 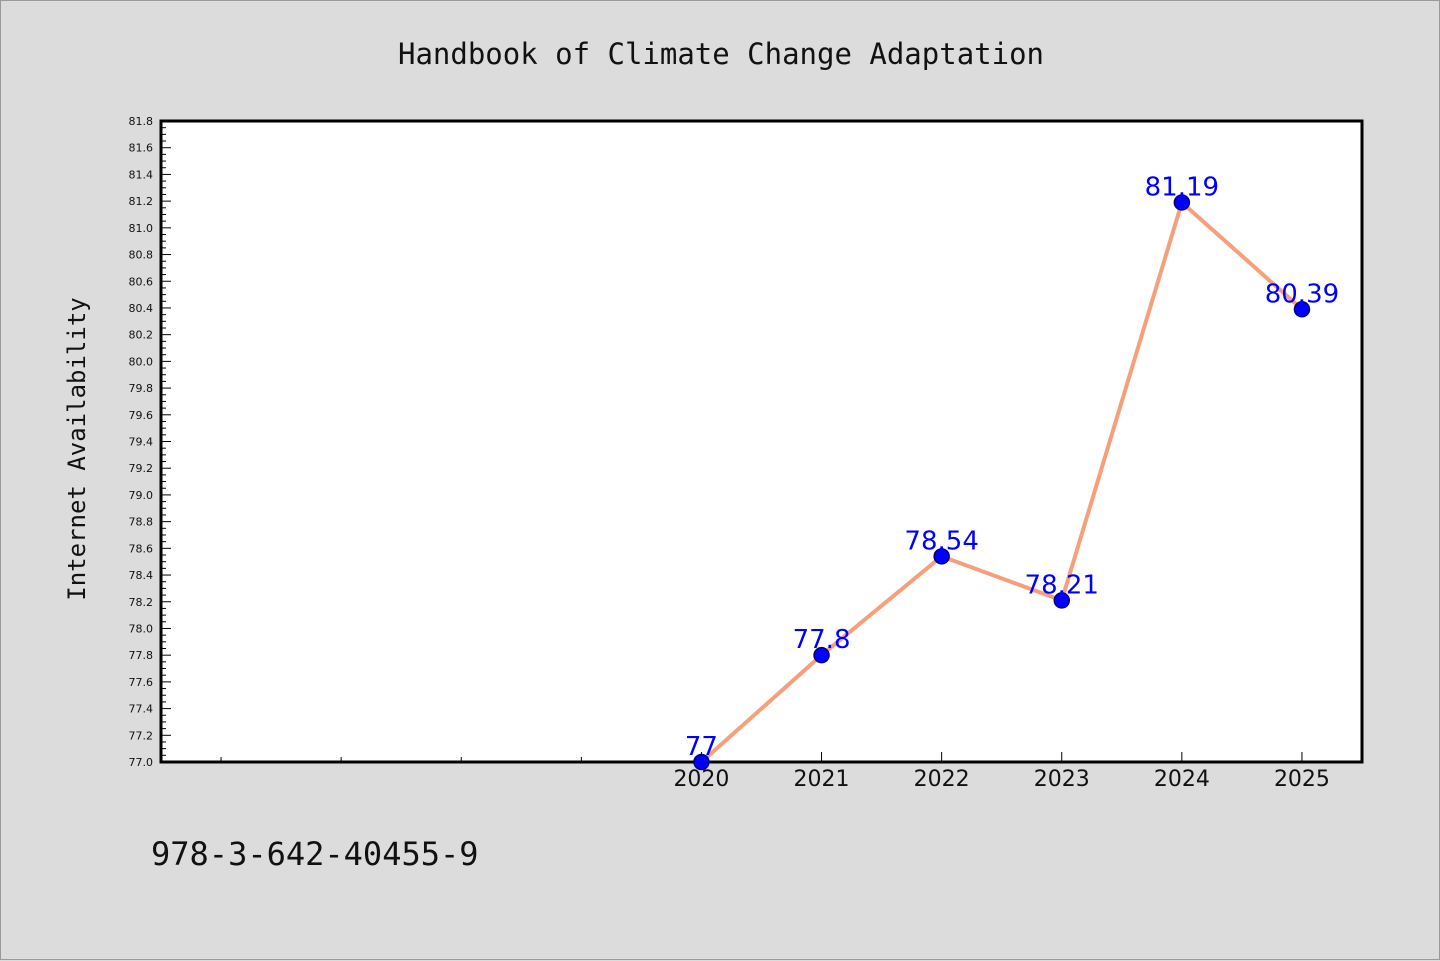 What do you see at coordinates (141, 735) in the screenshot?
I see `y-tick-label: 77.2` at bounding box center [141, 735].